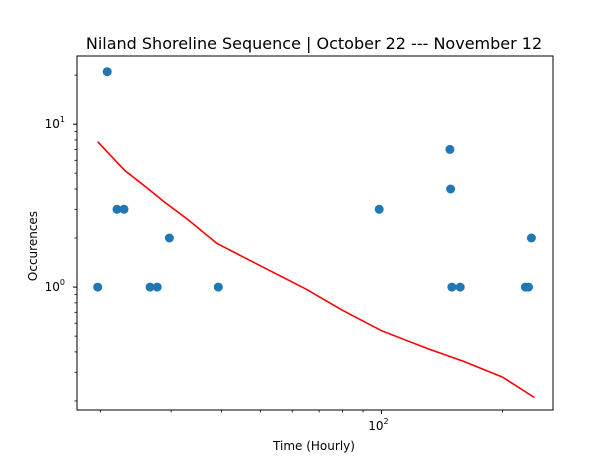  What do you see at coordinates (62, 282) in the screenshot?
I see `y-tick-exponent: 0` at bounding box center [62, 282].